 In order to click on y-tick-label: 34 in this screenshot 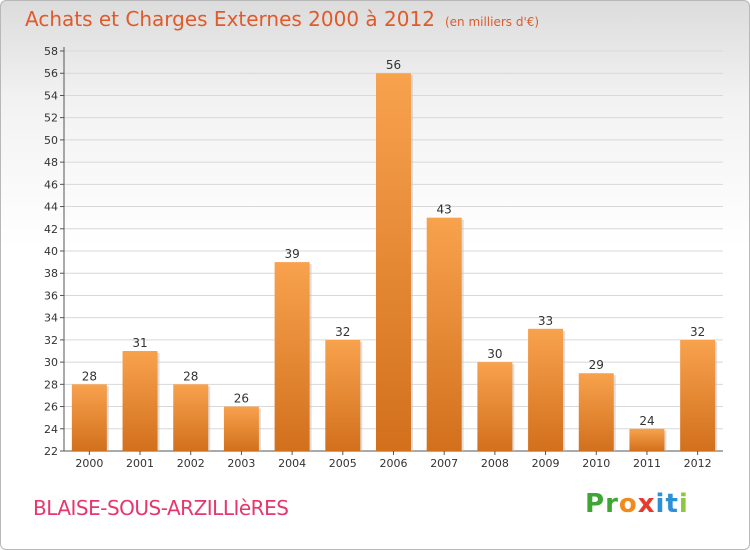, I will do `click(51, 318)`.